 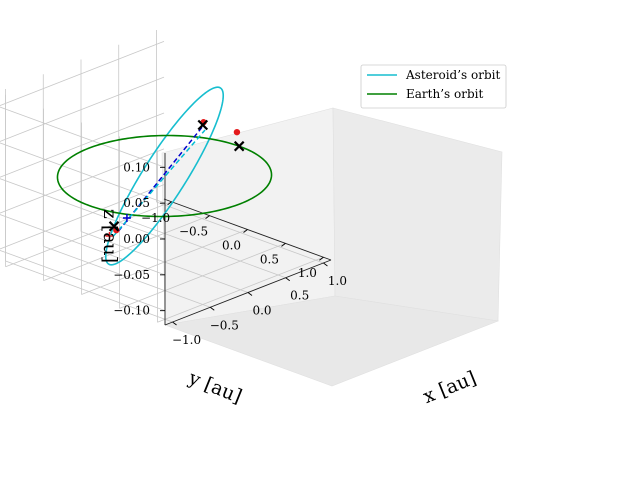 What do you see at coordinates (136, 167) in the screenshot?
I see `z-tick-label: 0.10` at bounding box center [136, 167].